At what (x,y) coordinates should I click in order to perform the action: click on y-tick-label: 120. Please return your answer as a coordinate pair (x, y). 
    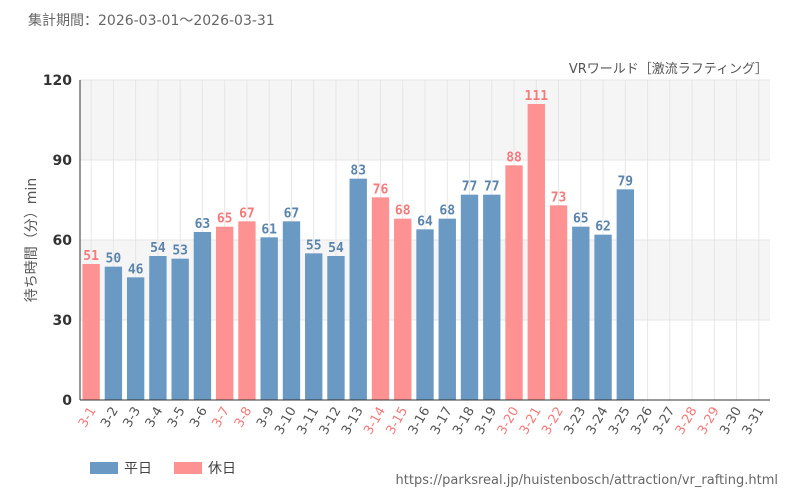
    Looking at the image, I should click on (57, 81).